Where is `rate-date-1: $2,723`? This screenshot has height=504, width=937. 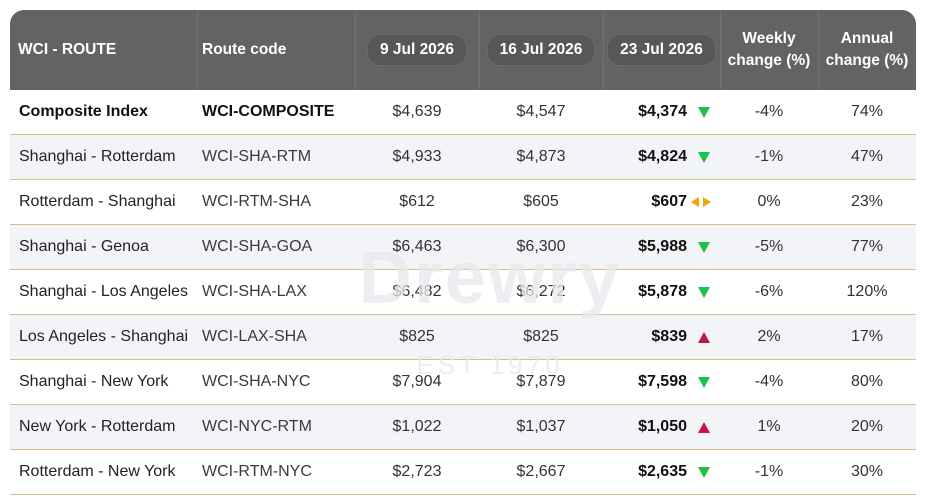
rate-date-1: $2,723 is located at coordinates (417, 471).